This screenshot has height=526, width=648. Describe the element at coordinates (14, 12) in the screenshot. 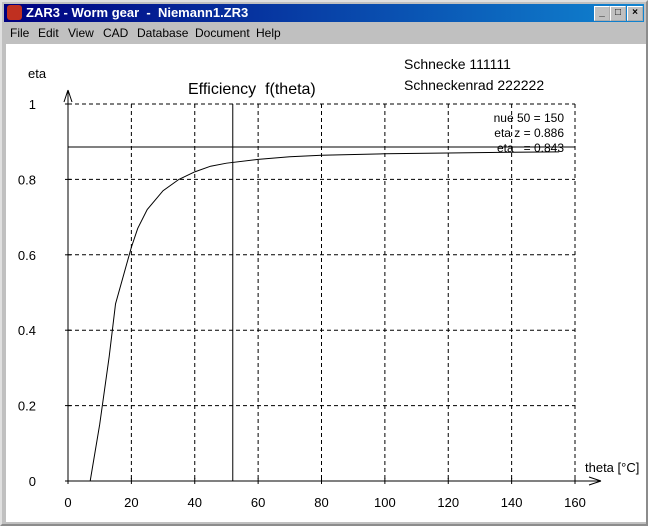

I see `app-icon` at that location.